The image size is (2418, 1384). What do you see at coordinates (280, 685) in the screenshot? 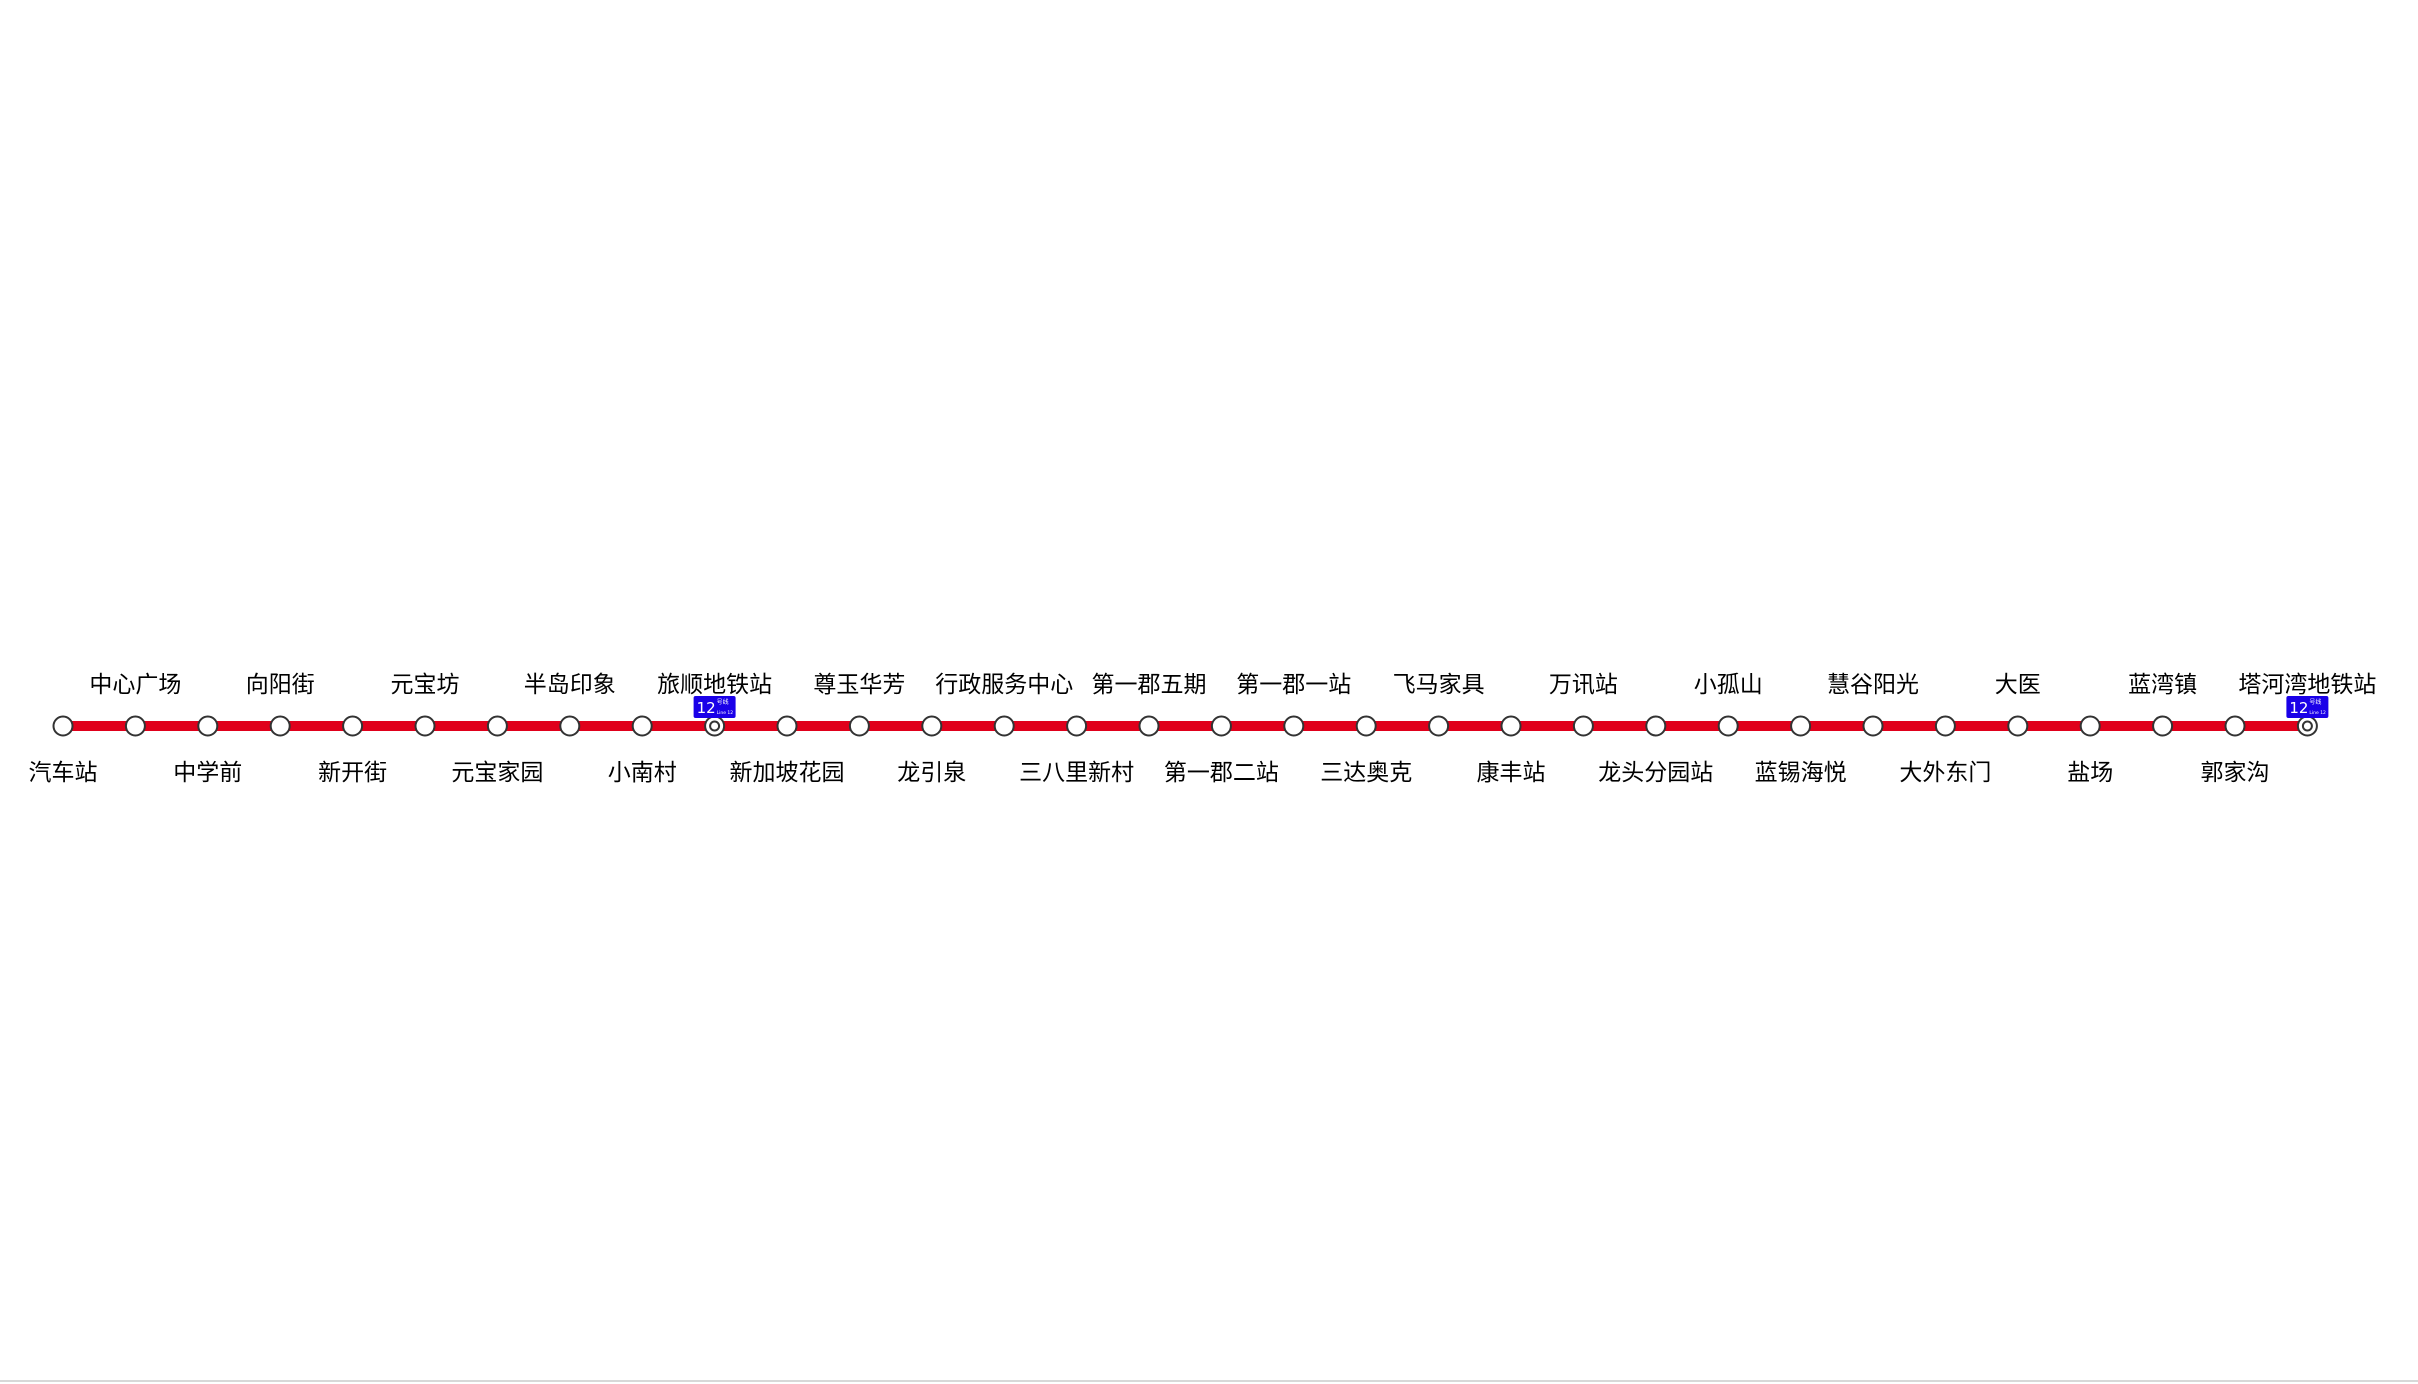
I see `station-label: 向阳街` at bounding box center [280, 685].